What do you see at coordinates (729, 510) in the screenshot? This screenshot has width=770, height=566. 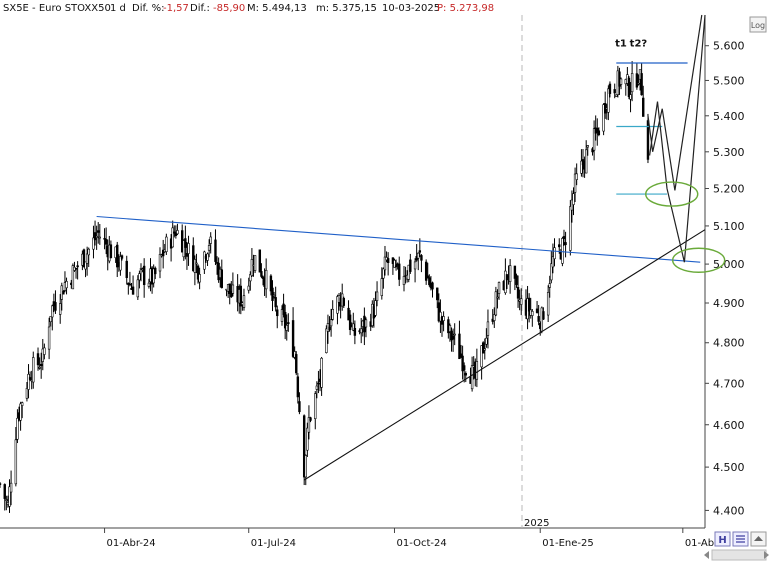 I see `y-tick-label: 4.400` at bounding box center [729, 510].